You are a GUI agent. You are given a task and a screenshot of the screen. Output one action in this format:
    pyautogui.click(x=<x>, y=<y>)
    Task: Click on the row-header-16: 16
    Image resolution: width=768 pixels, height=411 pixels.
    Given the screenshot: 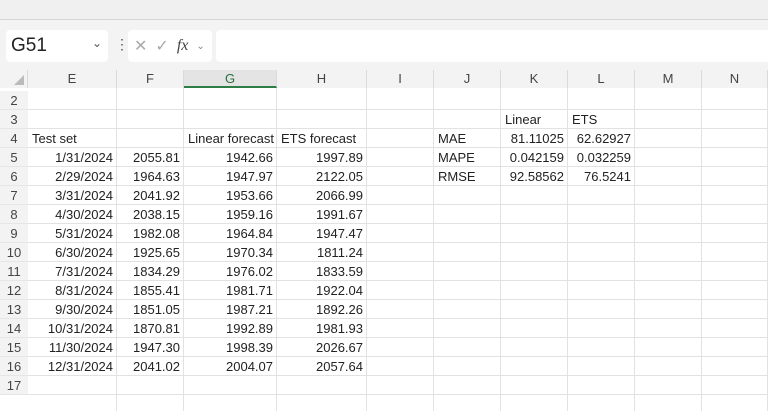 What is the action you would take?
    pyautogui.click(x=14, y=366)
    